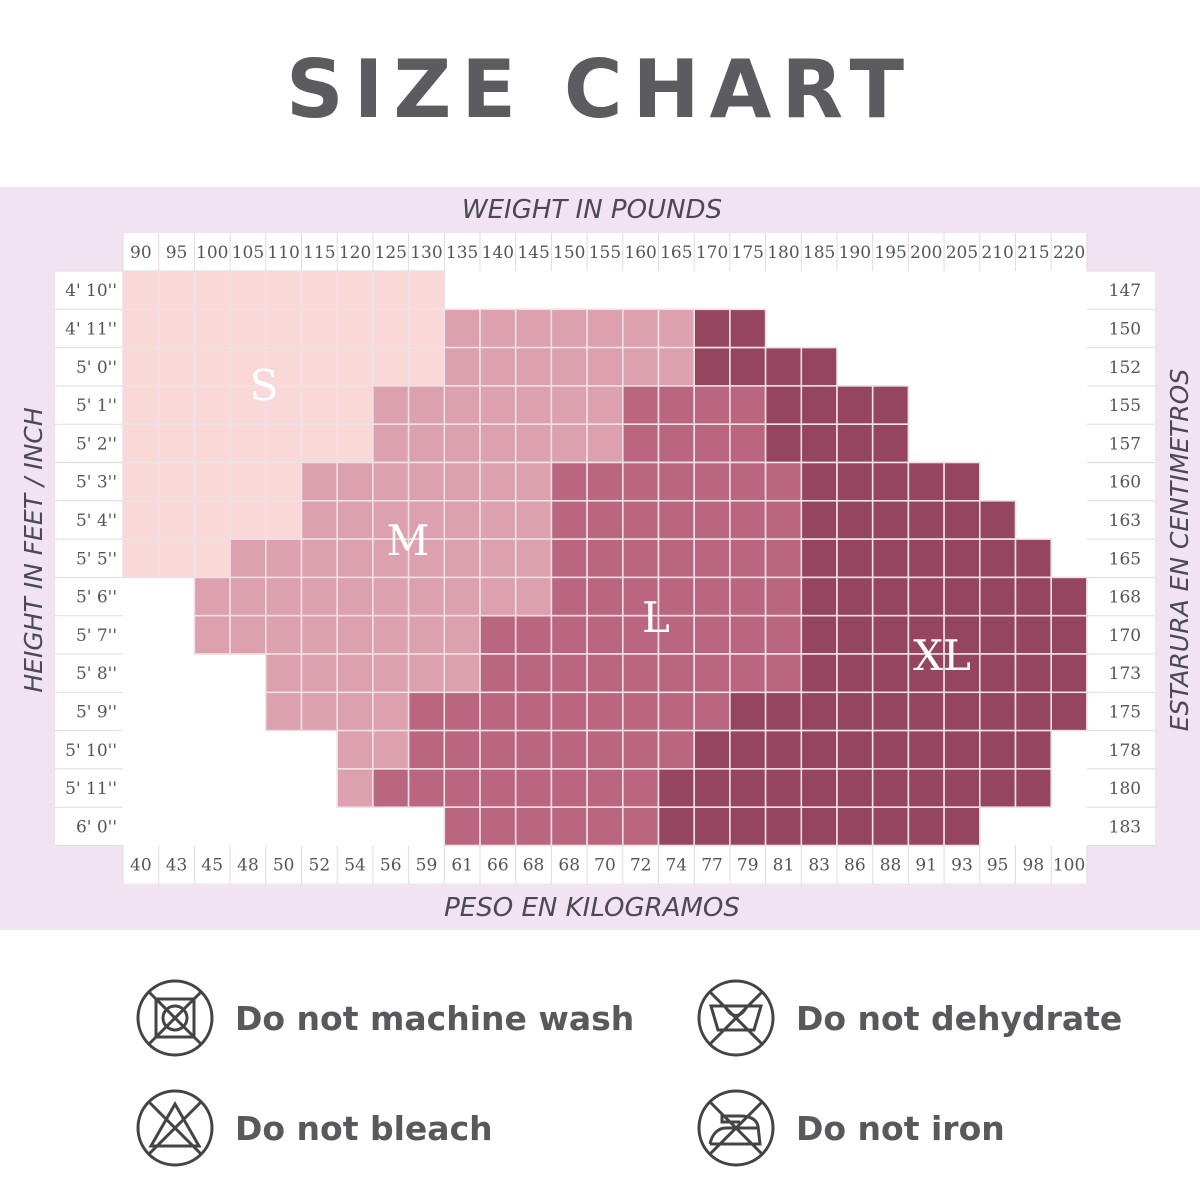  Describe the element at coordinates (1125, 444) in the screenshot. I see `height-cm-tick: 157` at that location.